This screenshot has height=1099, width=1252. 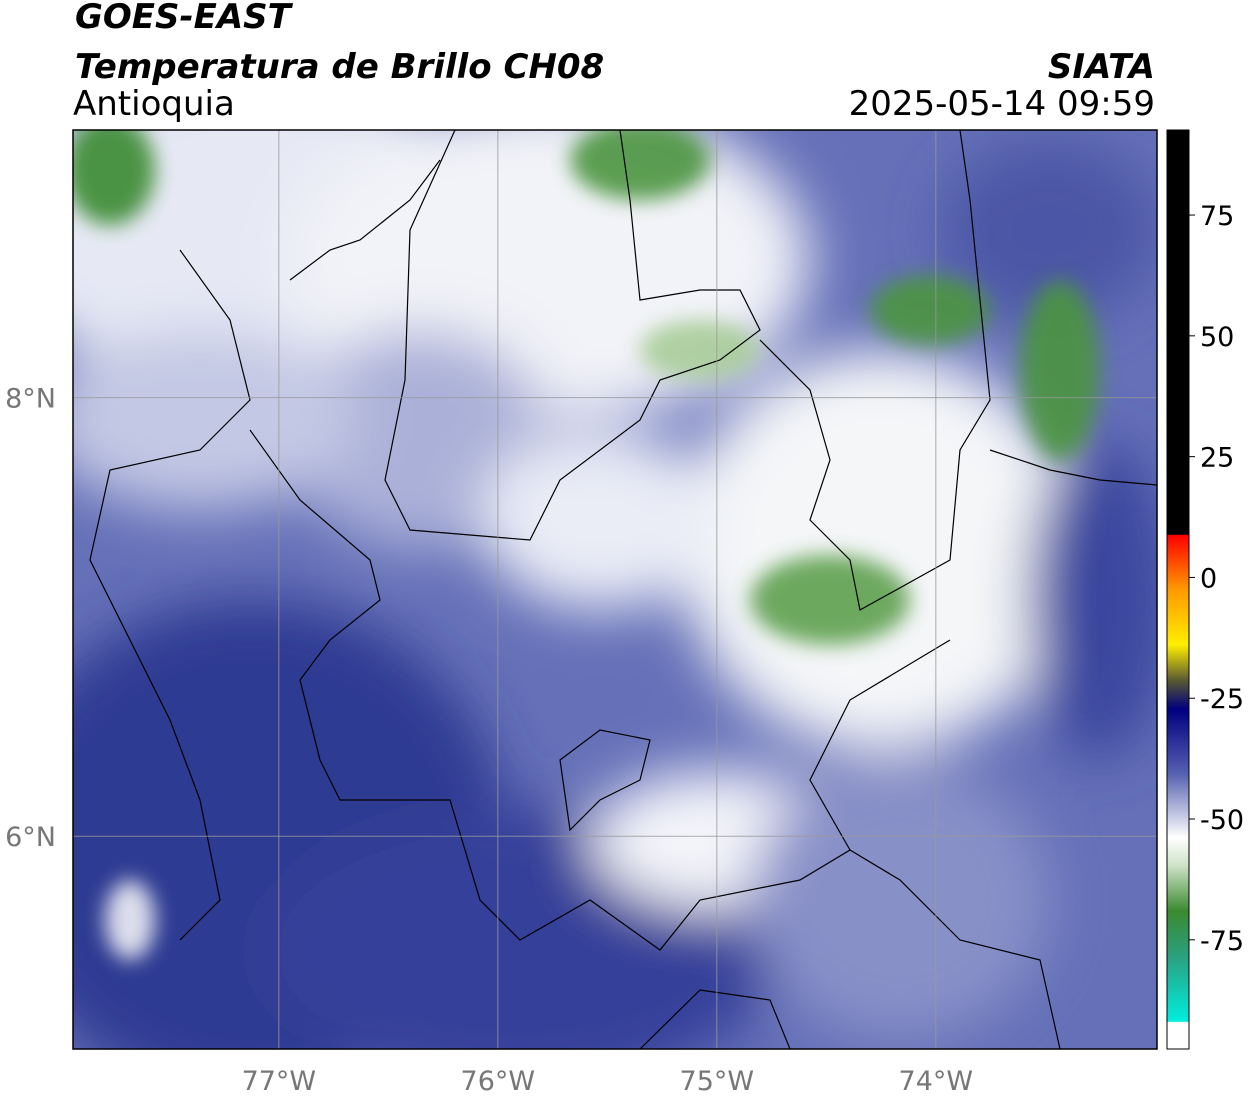 I want to click on lon-tick-label: 74°W, so click(x=936, y=1081).